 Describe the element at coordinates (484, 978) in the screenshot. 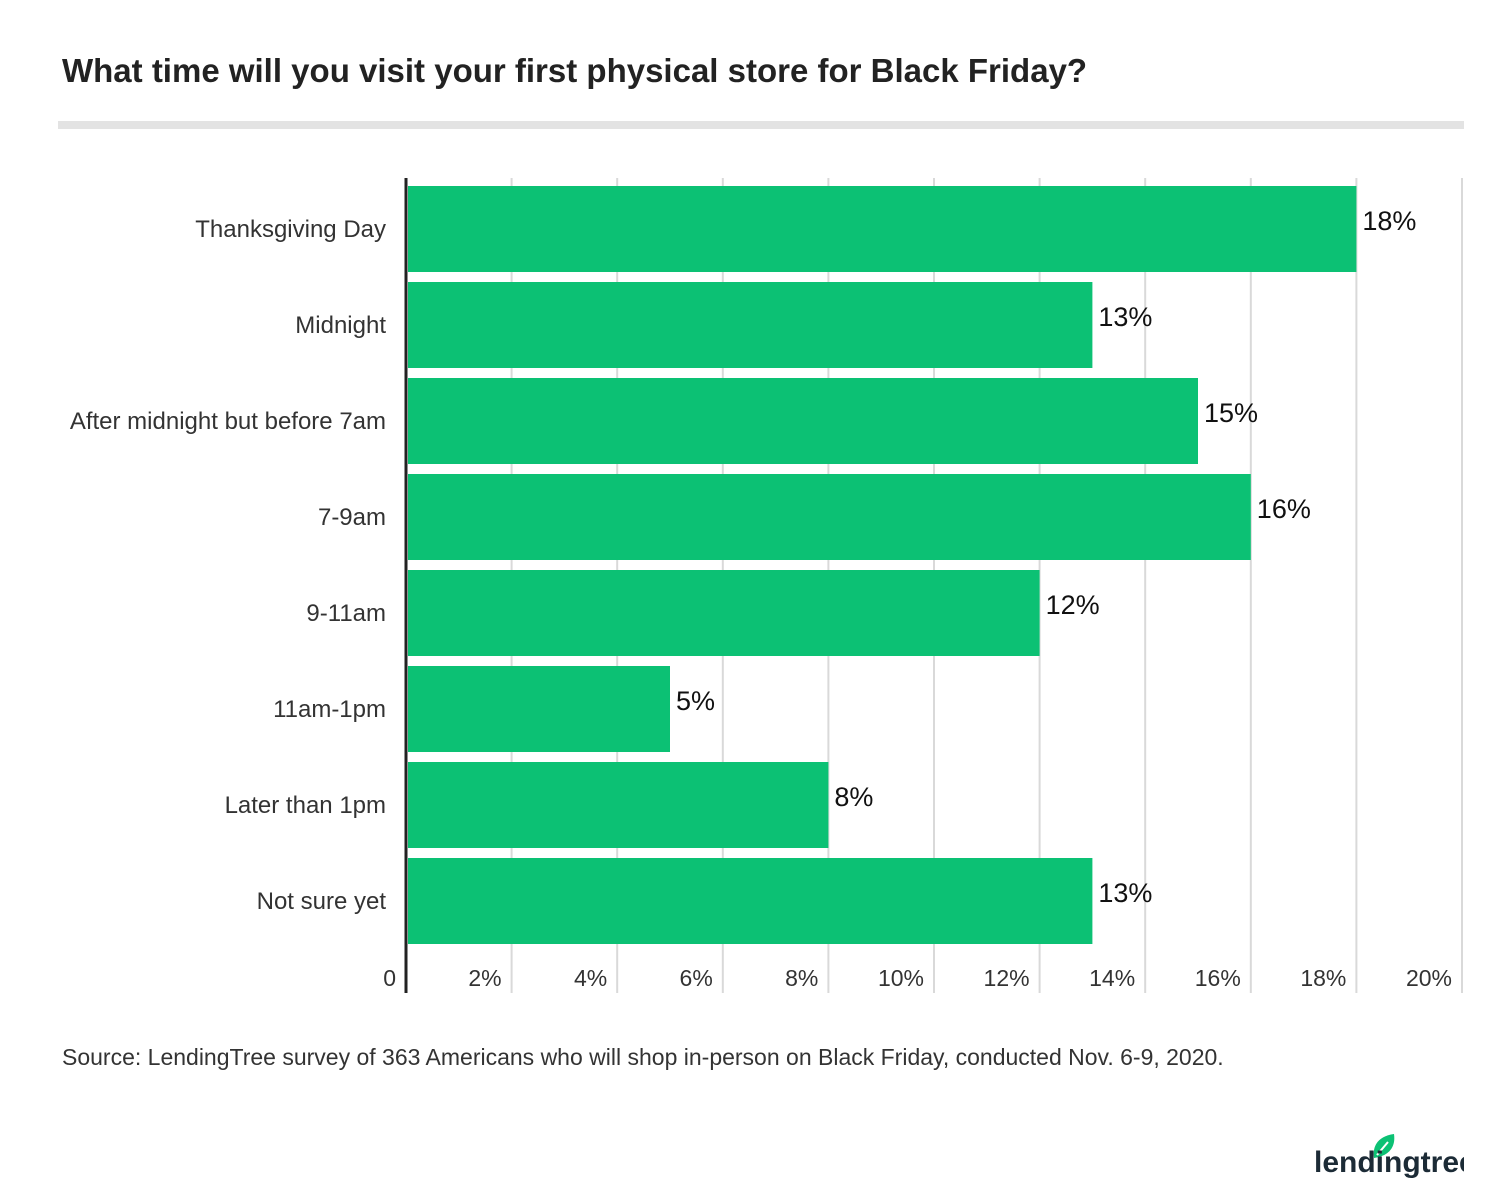

I see `x-tick-label: 2%` at that location.